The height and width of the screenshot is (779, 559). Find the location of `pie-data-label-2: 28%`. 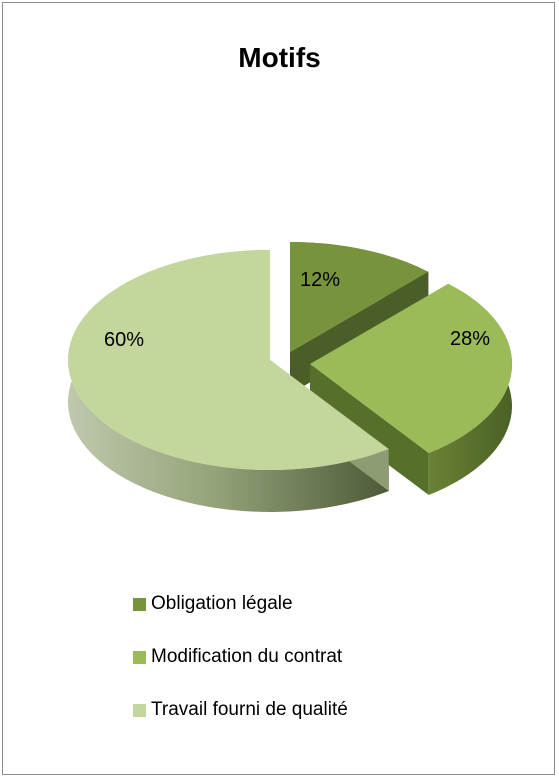

pie-data-label-2: 28% is located at coordinates (470, 339).